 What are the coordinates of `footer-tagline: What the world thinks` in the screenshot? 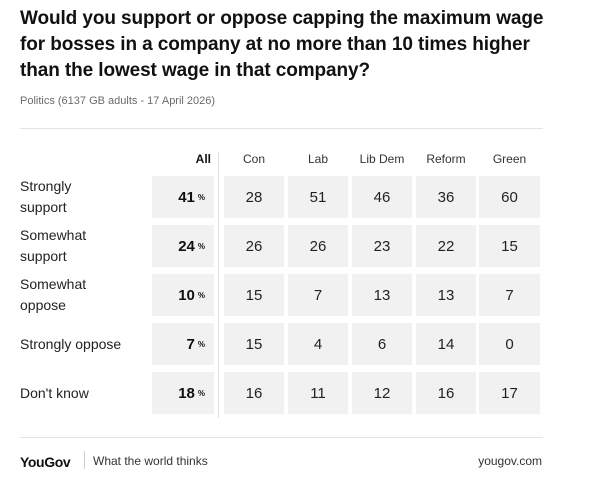 It's located at (150, 461).